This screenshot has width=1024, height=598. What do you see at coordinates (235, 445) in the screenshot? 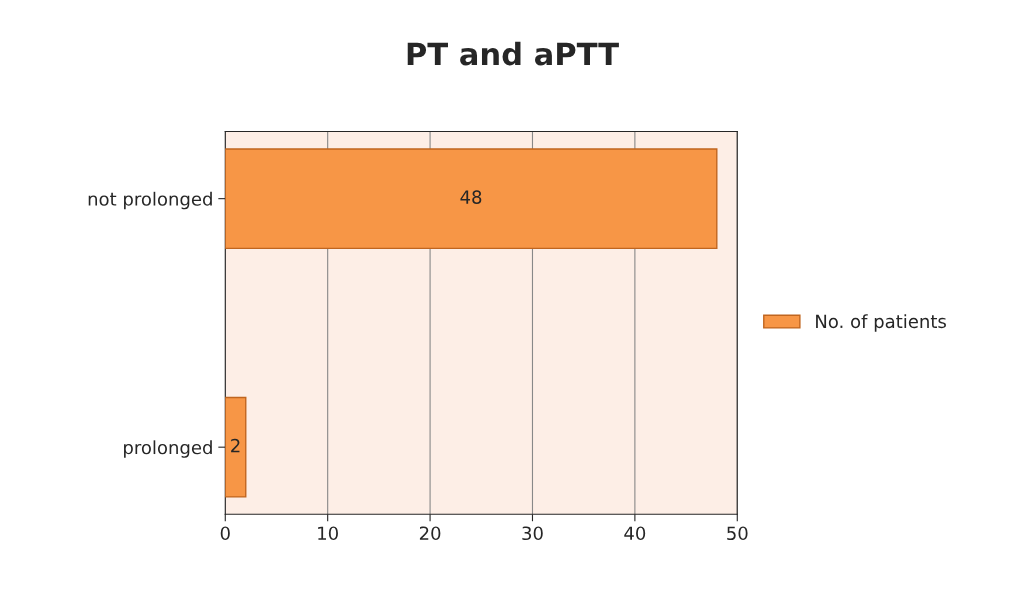
I see `data-label: 2` at bounding box center [235, 445].